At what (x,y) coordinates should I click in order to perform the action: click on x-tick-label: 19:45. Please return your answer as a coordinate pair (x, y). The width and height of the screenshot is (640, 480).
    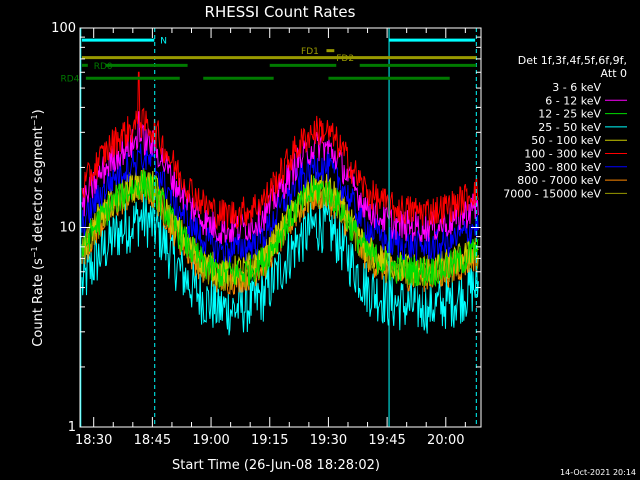
    Looking at the image, I should click on (386, 440).